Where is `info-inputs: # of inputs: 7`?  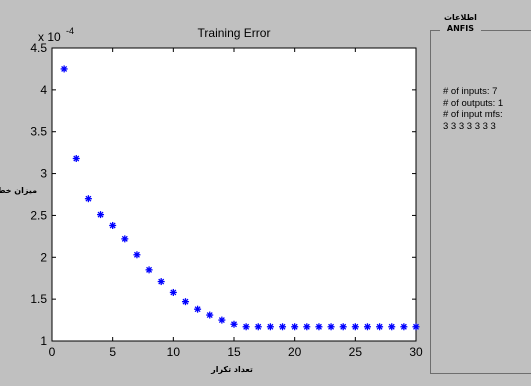 info-inputs: # of inputs: 7 is located at coordinates (470, 91).